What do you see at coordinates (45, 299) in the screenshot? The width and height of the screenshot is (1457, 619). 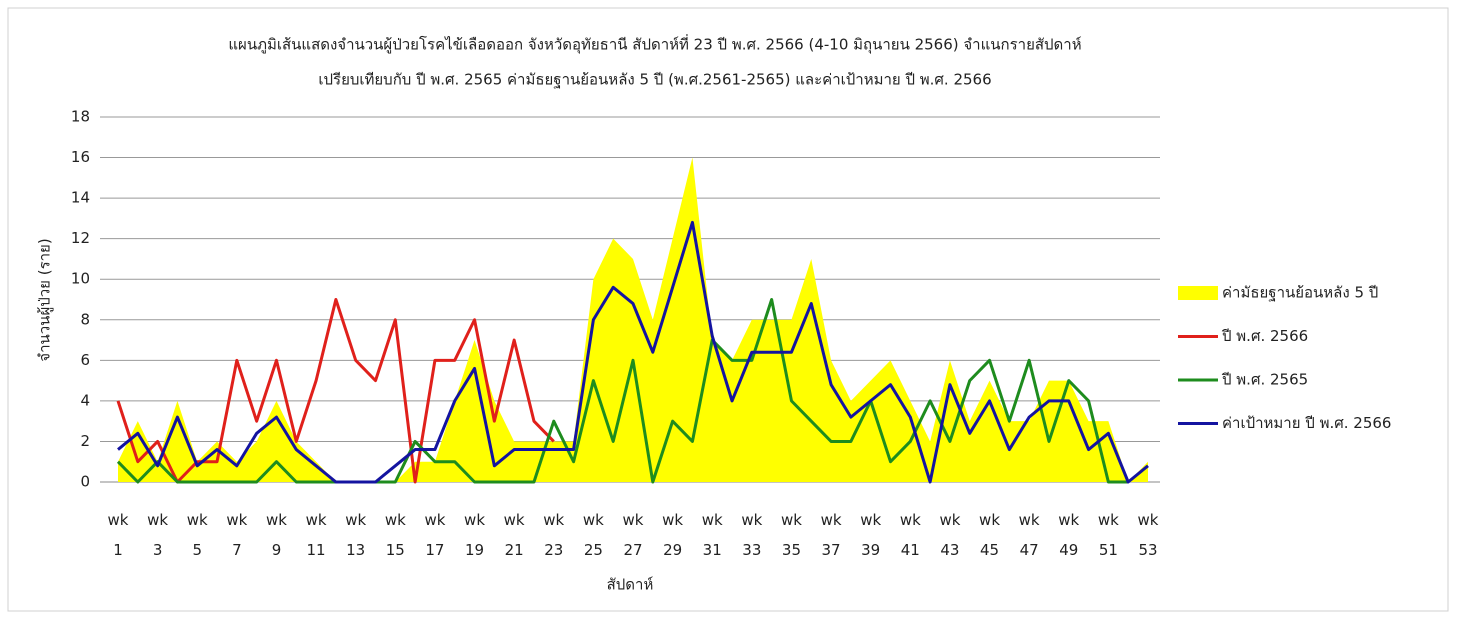 I see `y-axis-label: จำนวนผู้ป่วย (ราย)` at bounding box center [45, 299].